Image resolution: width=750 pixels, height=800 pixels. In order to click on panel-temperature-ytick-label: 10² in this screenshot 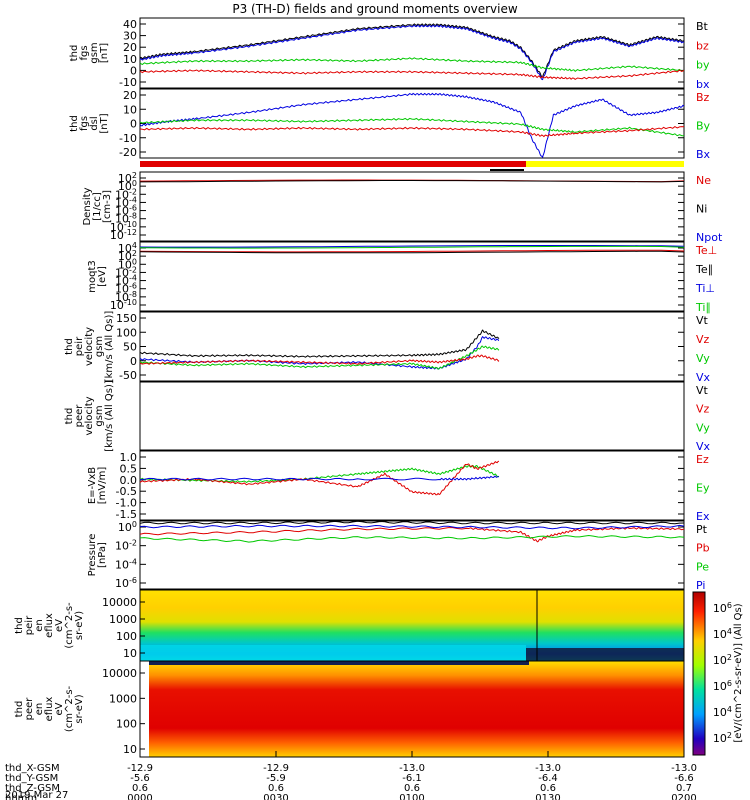, I will do `click(127, 256)`.